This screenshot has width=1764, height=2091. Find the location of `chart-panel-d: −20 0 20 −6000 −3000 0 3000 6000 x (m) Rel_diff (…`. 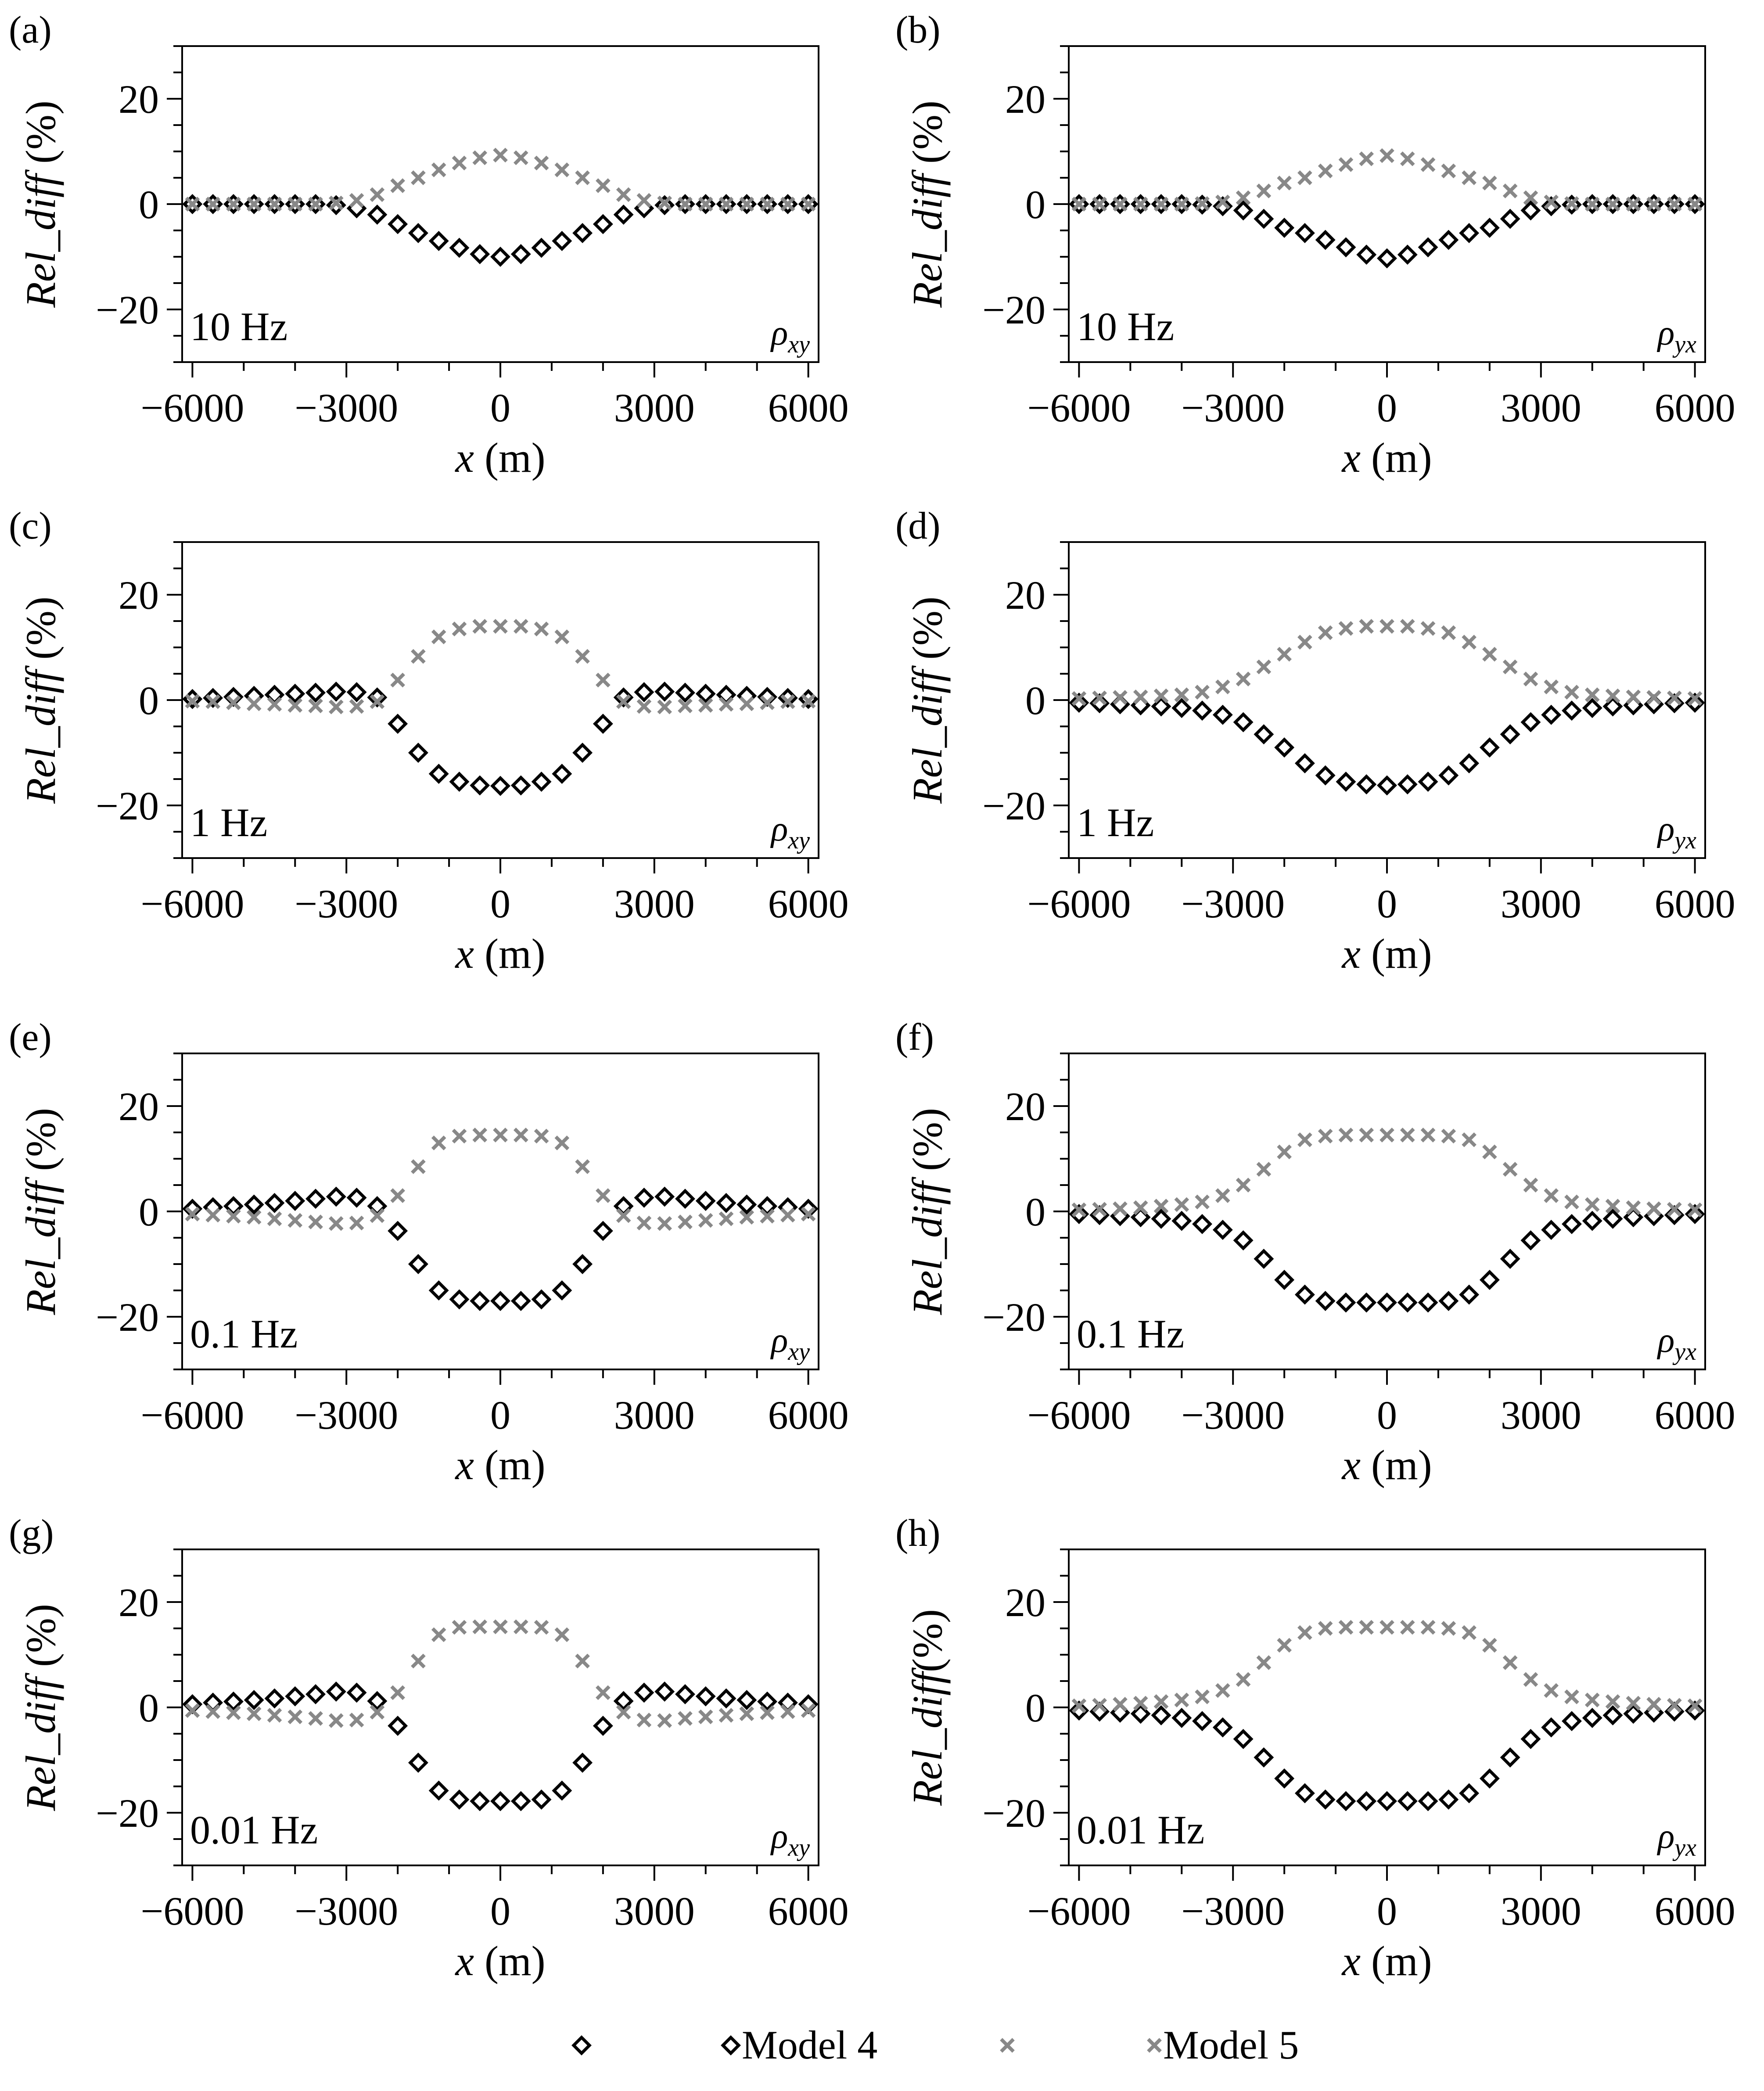

chart-panel-d: −20 0 20 −6000 −3000 0 3000 6000 x (m) Rel_diff (… is located at coordinates (1315, 741).